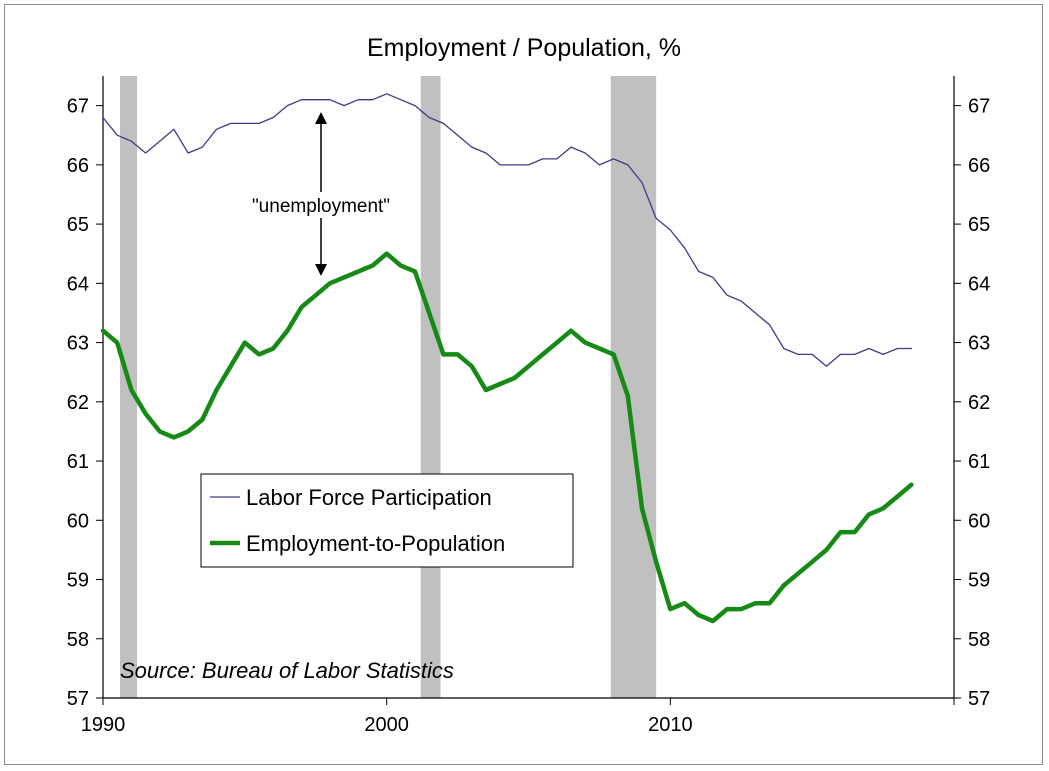 This screenshot has width=1049, height=771. Describe the element at coordinates (979, 581) in the screenshot. I see `y-tick-label-right: 59` at that location.